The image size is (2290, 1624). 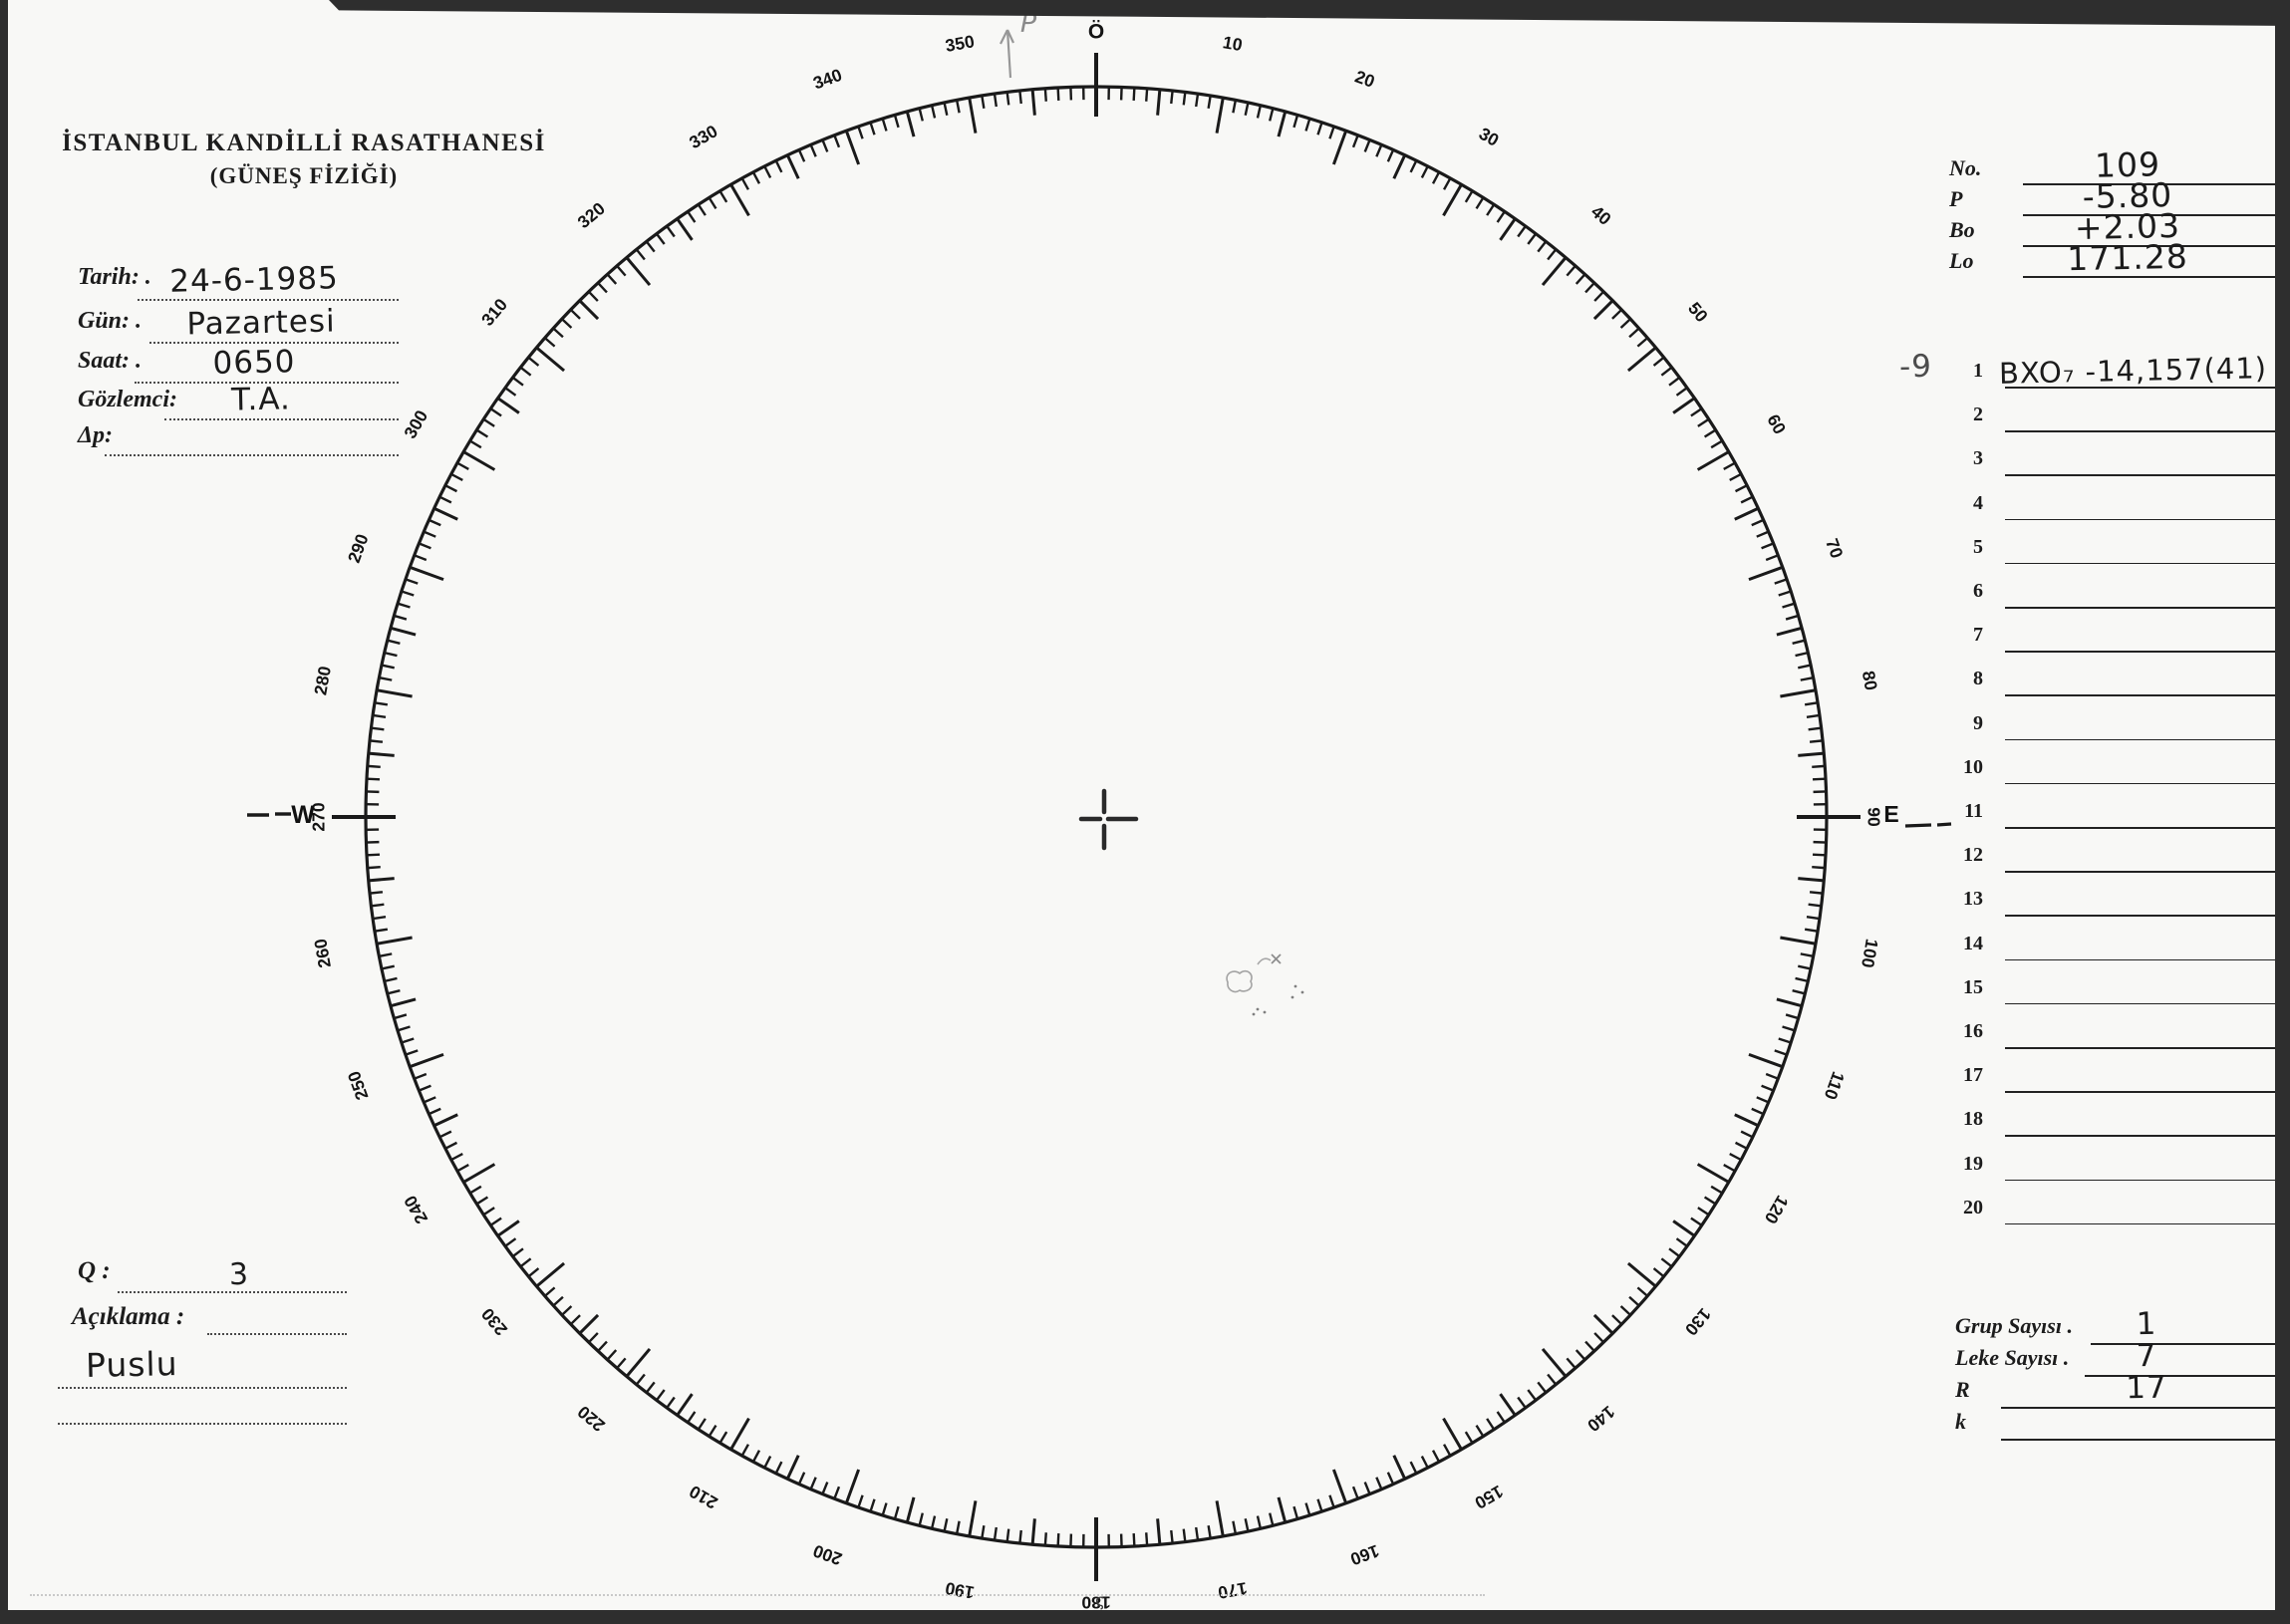 I want to click on extra-dotted-line, so click(x=203, y=1424).